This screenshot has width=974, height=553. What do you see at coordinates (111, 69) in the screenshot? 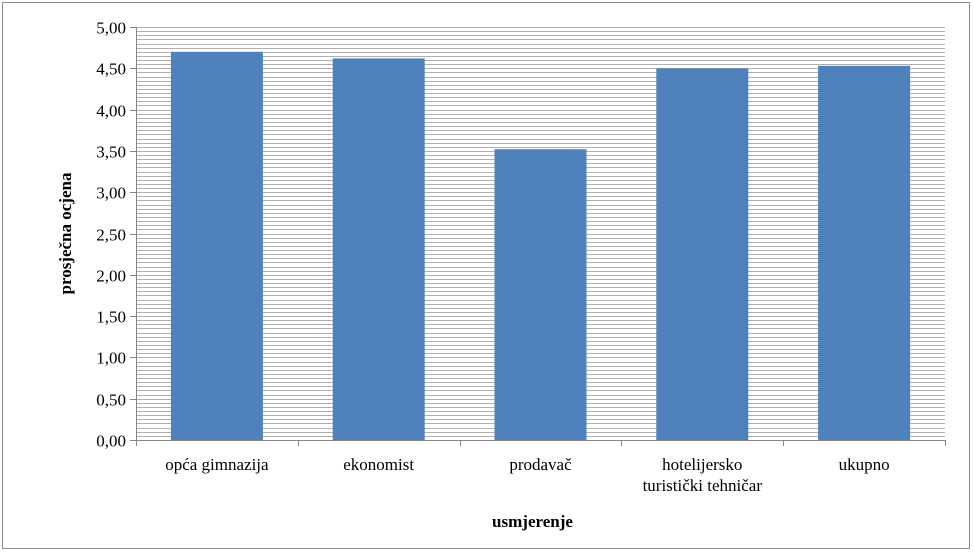
I see `y-tick-label: 4,50` at bounding box center [111, 69].